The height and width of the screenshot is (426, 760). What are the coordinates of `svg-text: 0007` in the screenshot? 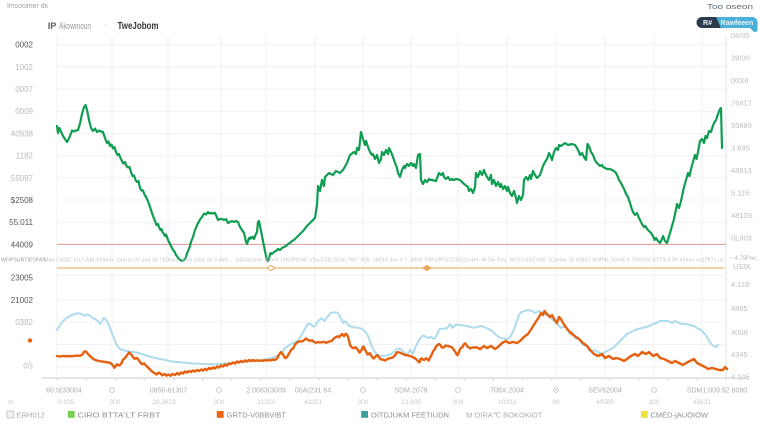 It's located at (24, 89).